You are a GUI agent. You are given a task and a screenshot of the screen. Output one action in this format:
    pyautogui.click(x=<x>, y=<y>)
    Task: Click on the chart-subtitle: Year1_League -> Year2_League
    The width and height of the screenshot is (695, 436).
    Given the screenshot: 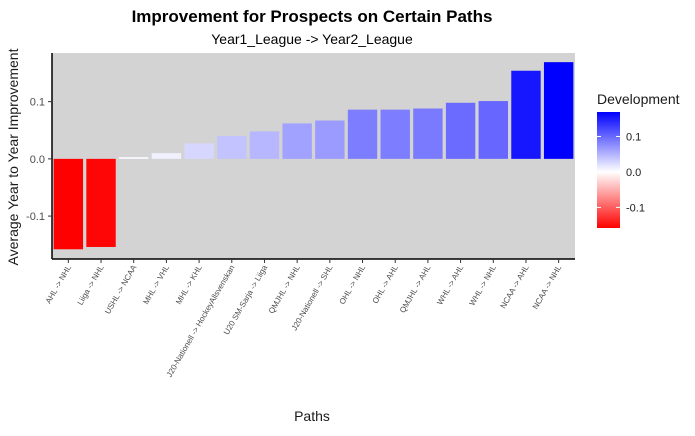 What is the action you would take?
    pyautogui.click(x=312, y=39)
    